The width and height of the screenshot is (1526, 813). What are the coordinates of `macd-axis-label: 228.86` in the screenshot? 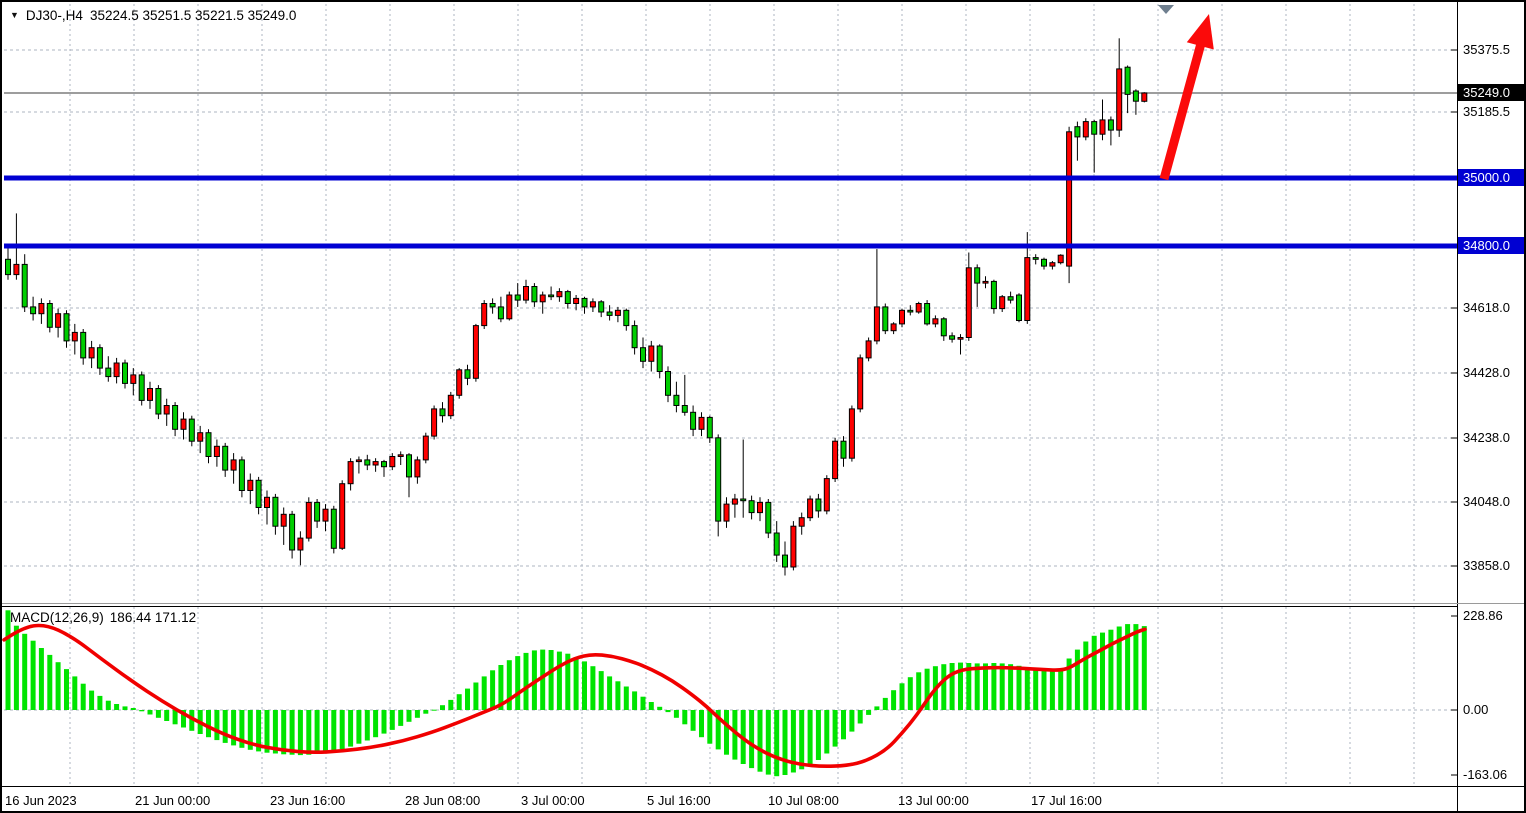 It's located at (1483, 615).